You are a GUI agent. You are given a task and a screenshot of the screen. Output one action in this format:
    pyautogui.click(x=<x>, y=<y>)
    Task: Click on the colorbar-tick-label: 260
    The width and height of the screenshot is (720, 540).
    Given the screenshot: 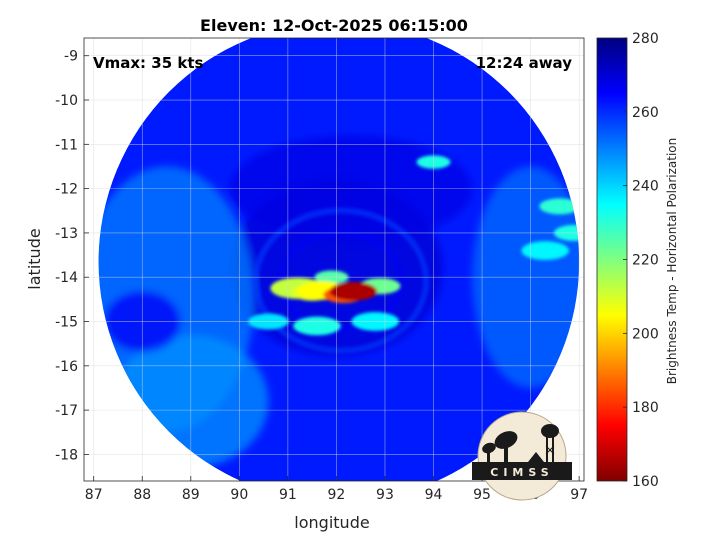 What is the action you would take?
    pyautogui.click(x=645, y=113)
    